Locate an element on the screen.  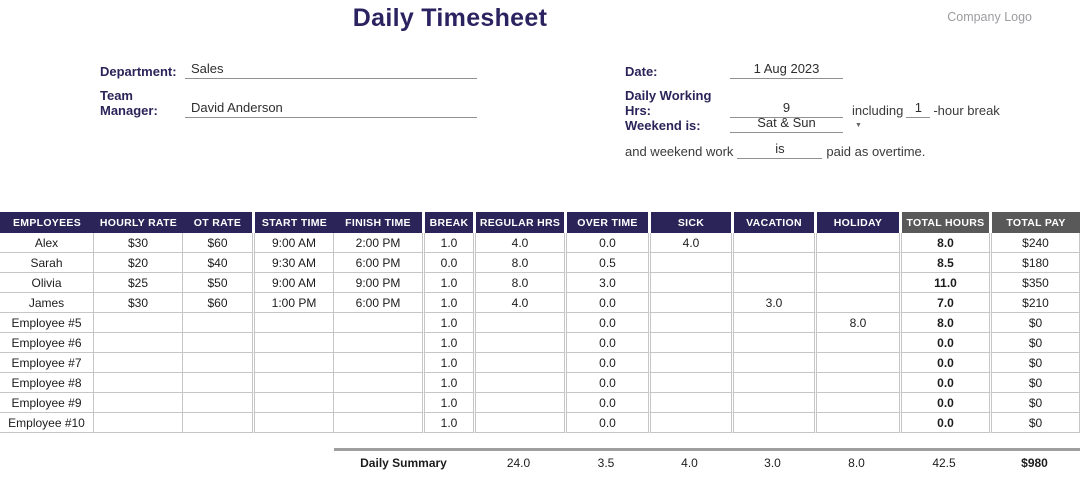
team-manager-field: David Anderson is located at coordinates (331, 109).